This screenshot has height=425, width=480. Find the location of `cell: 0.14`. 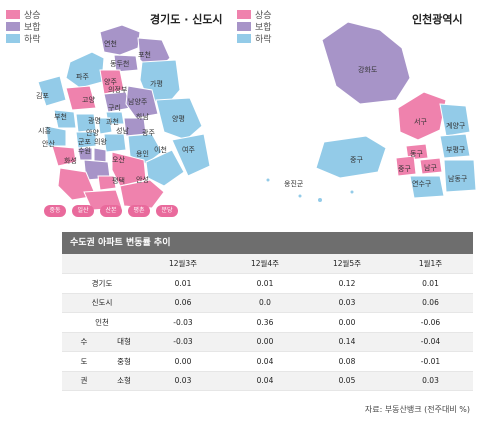

cell: 0.14 is located at coordinates (347, 342).